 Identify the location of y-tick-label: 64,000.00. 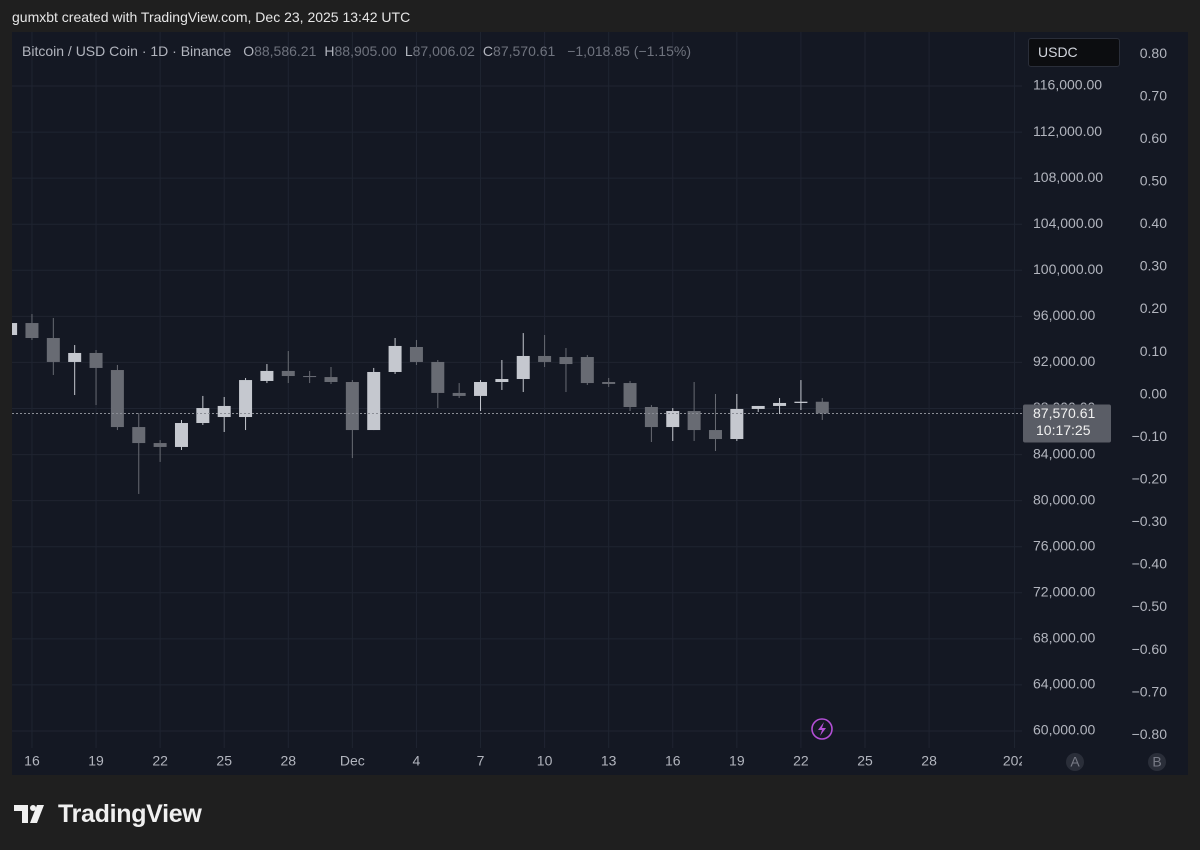
(1064, 684).